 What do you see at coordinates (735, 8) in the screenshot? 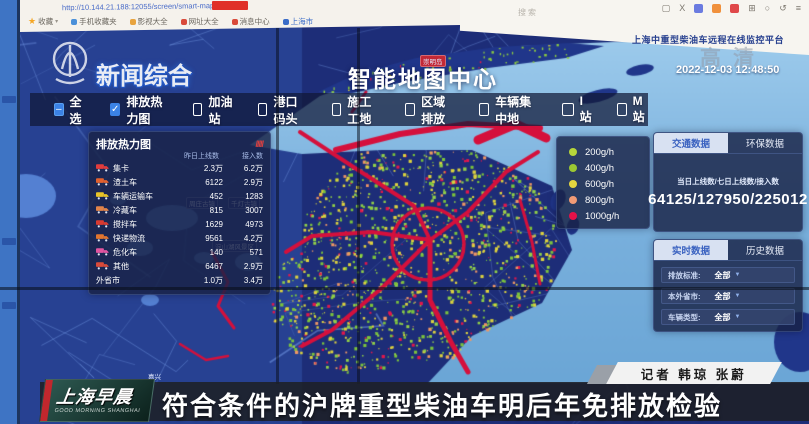
I see `flag-icon` at bounding box center [735, 8].